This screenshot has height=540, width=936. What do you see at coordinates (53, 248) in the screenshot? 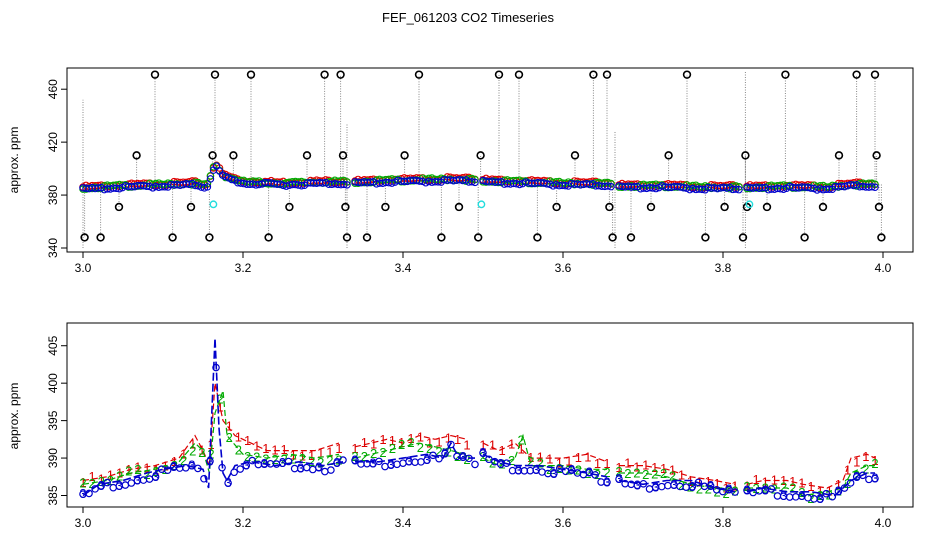
I see `y-tick-label: 340` at bounding box center [53, 248].